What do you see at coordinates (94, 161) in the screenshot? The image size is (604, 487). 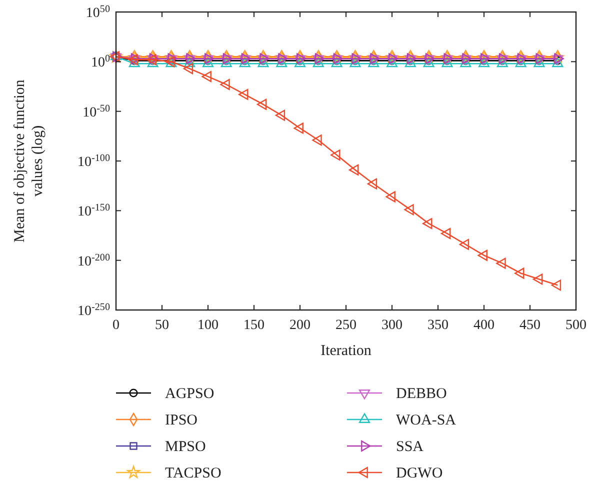 I see `y-tick-label: 10$^{-100}$` at bounding box center [94, 161].